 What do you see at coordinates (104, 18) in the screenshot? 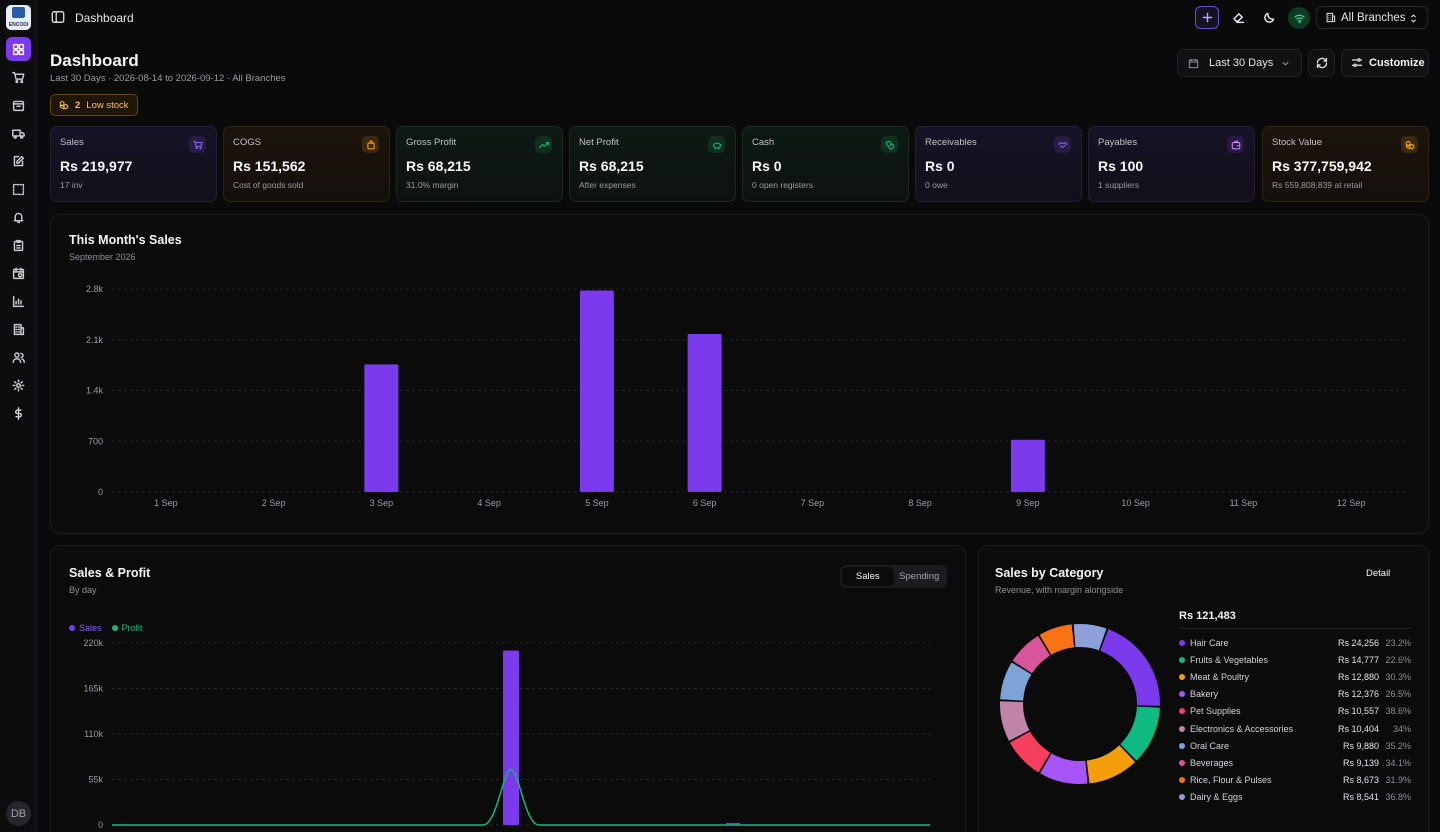
I see `breadcrumb: Dashboard` at bounding box center [104, 18].